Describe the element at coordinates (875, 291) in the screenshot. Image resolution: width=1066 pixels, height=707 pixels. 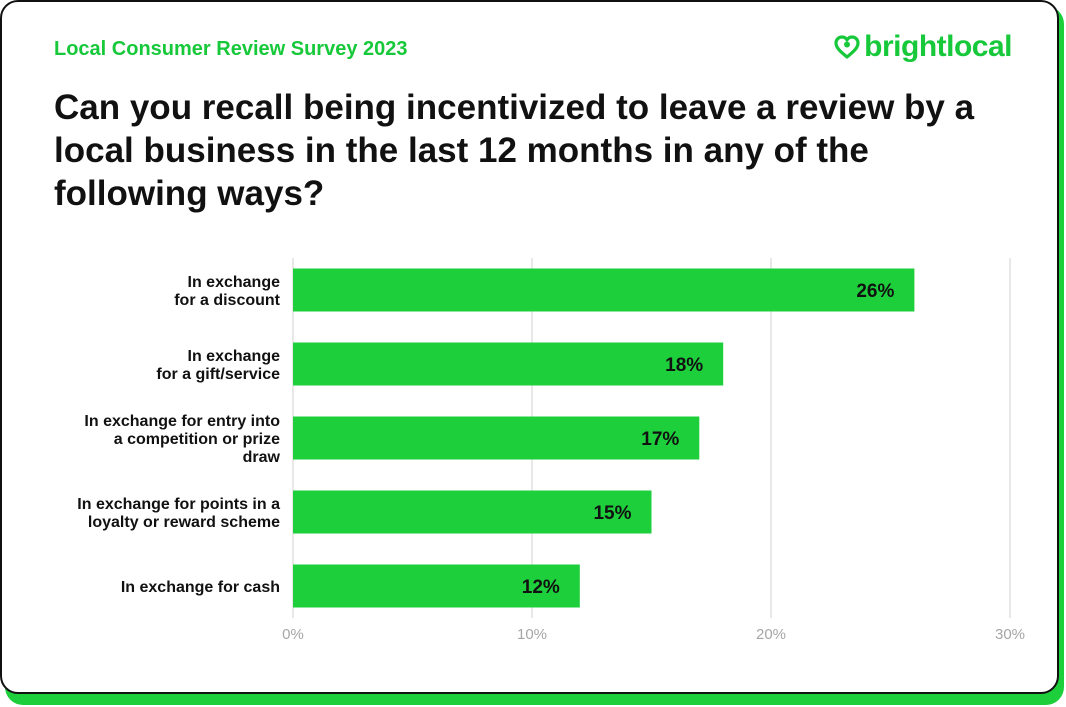
I see `value-label-0: 26%` at that location.